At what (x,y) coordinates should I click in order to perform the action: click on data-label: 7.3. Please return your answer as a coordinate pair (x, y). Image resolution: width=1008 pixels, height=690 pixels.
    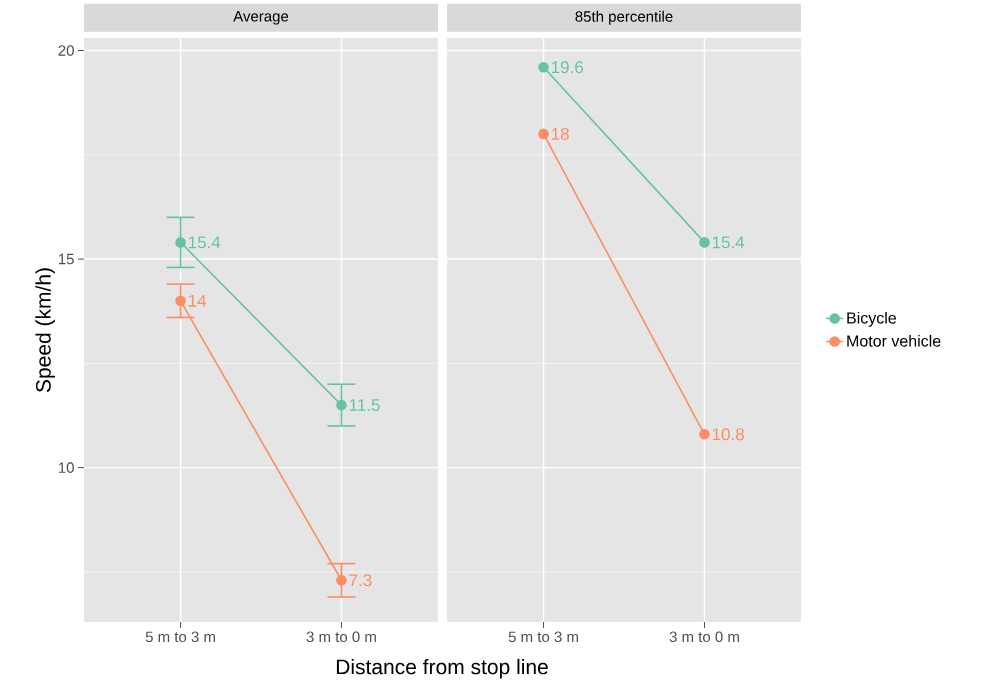
    Looking at the image, I should click on (360, 580).